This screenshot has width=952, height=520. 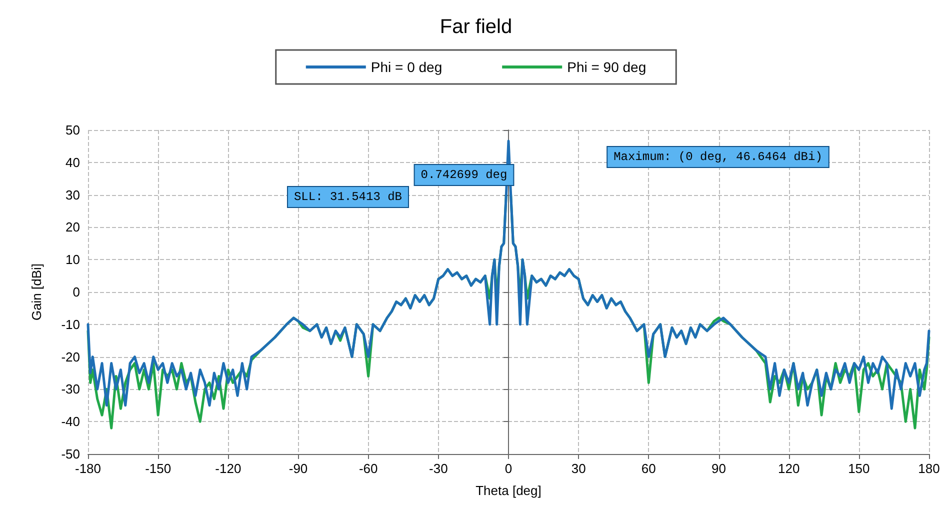 What do you see at coordinates (73, 194) in the screenshot?
I see `y-tick-label: 30` at bounding box center [73, 194].